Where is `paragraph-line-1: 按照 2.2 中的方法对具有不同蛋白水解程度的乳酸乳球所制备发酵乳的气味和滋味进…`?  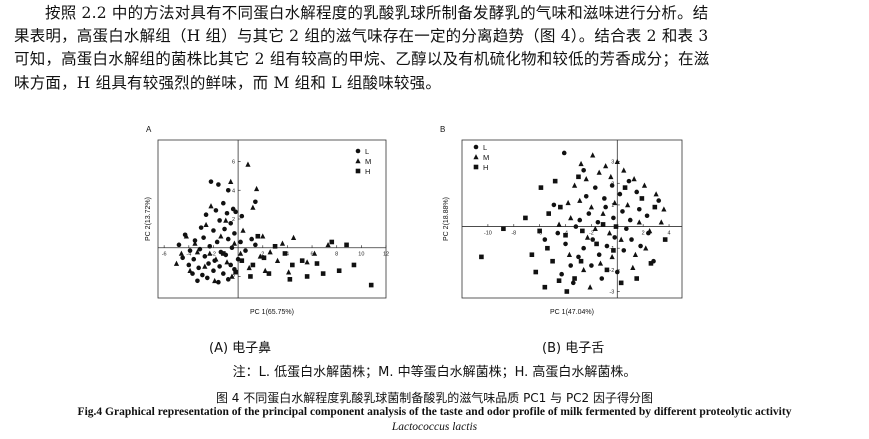 paragraph-line-1: 按照 2.2 中的方法对具有不同蛋白水解程度的乳酸乳球所制备发酵乳的气味和滋味进… is located at coordinates (377, 13).